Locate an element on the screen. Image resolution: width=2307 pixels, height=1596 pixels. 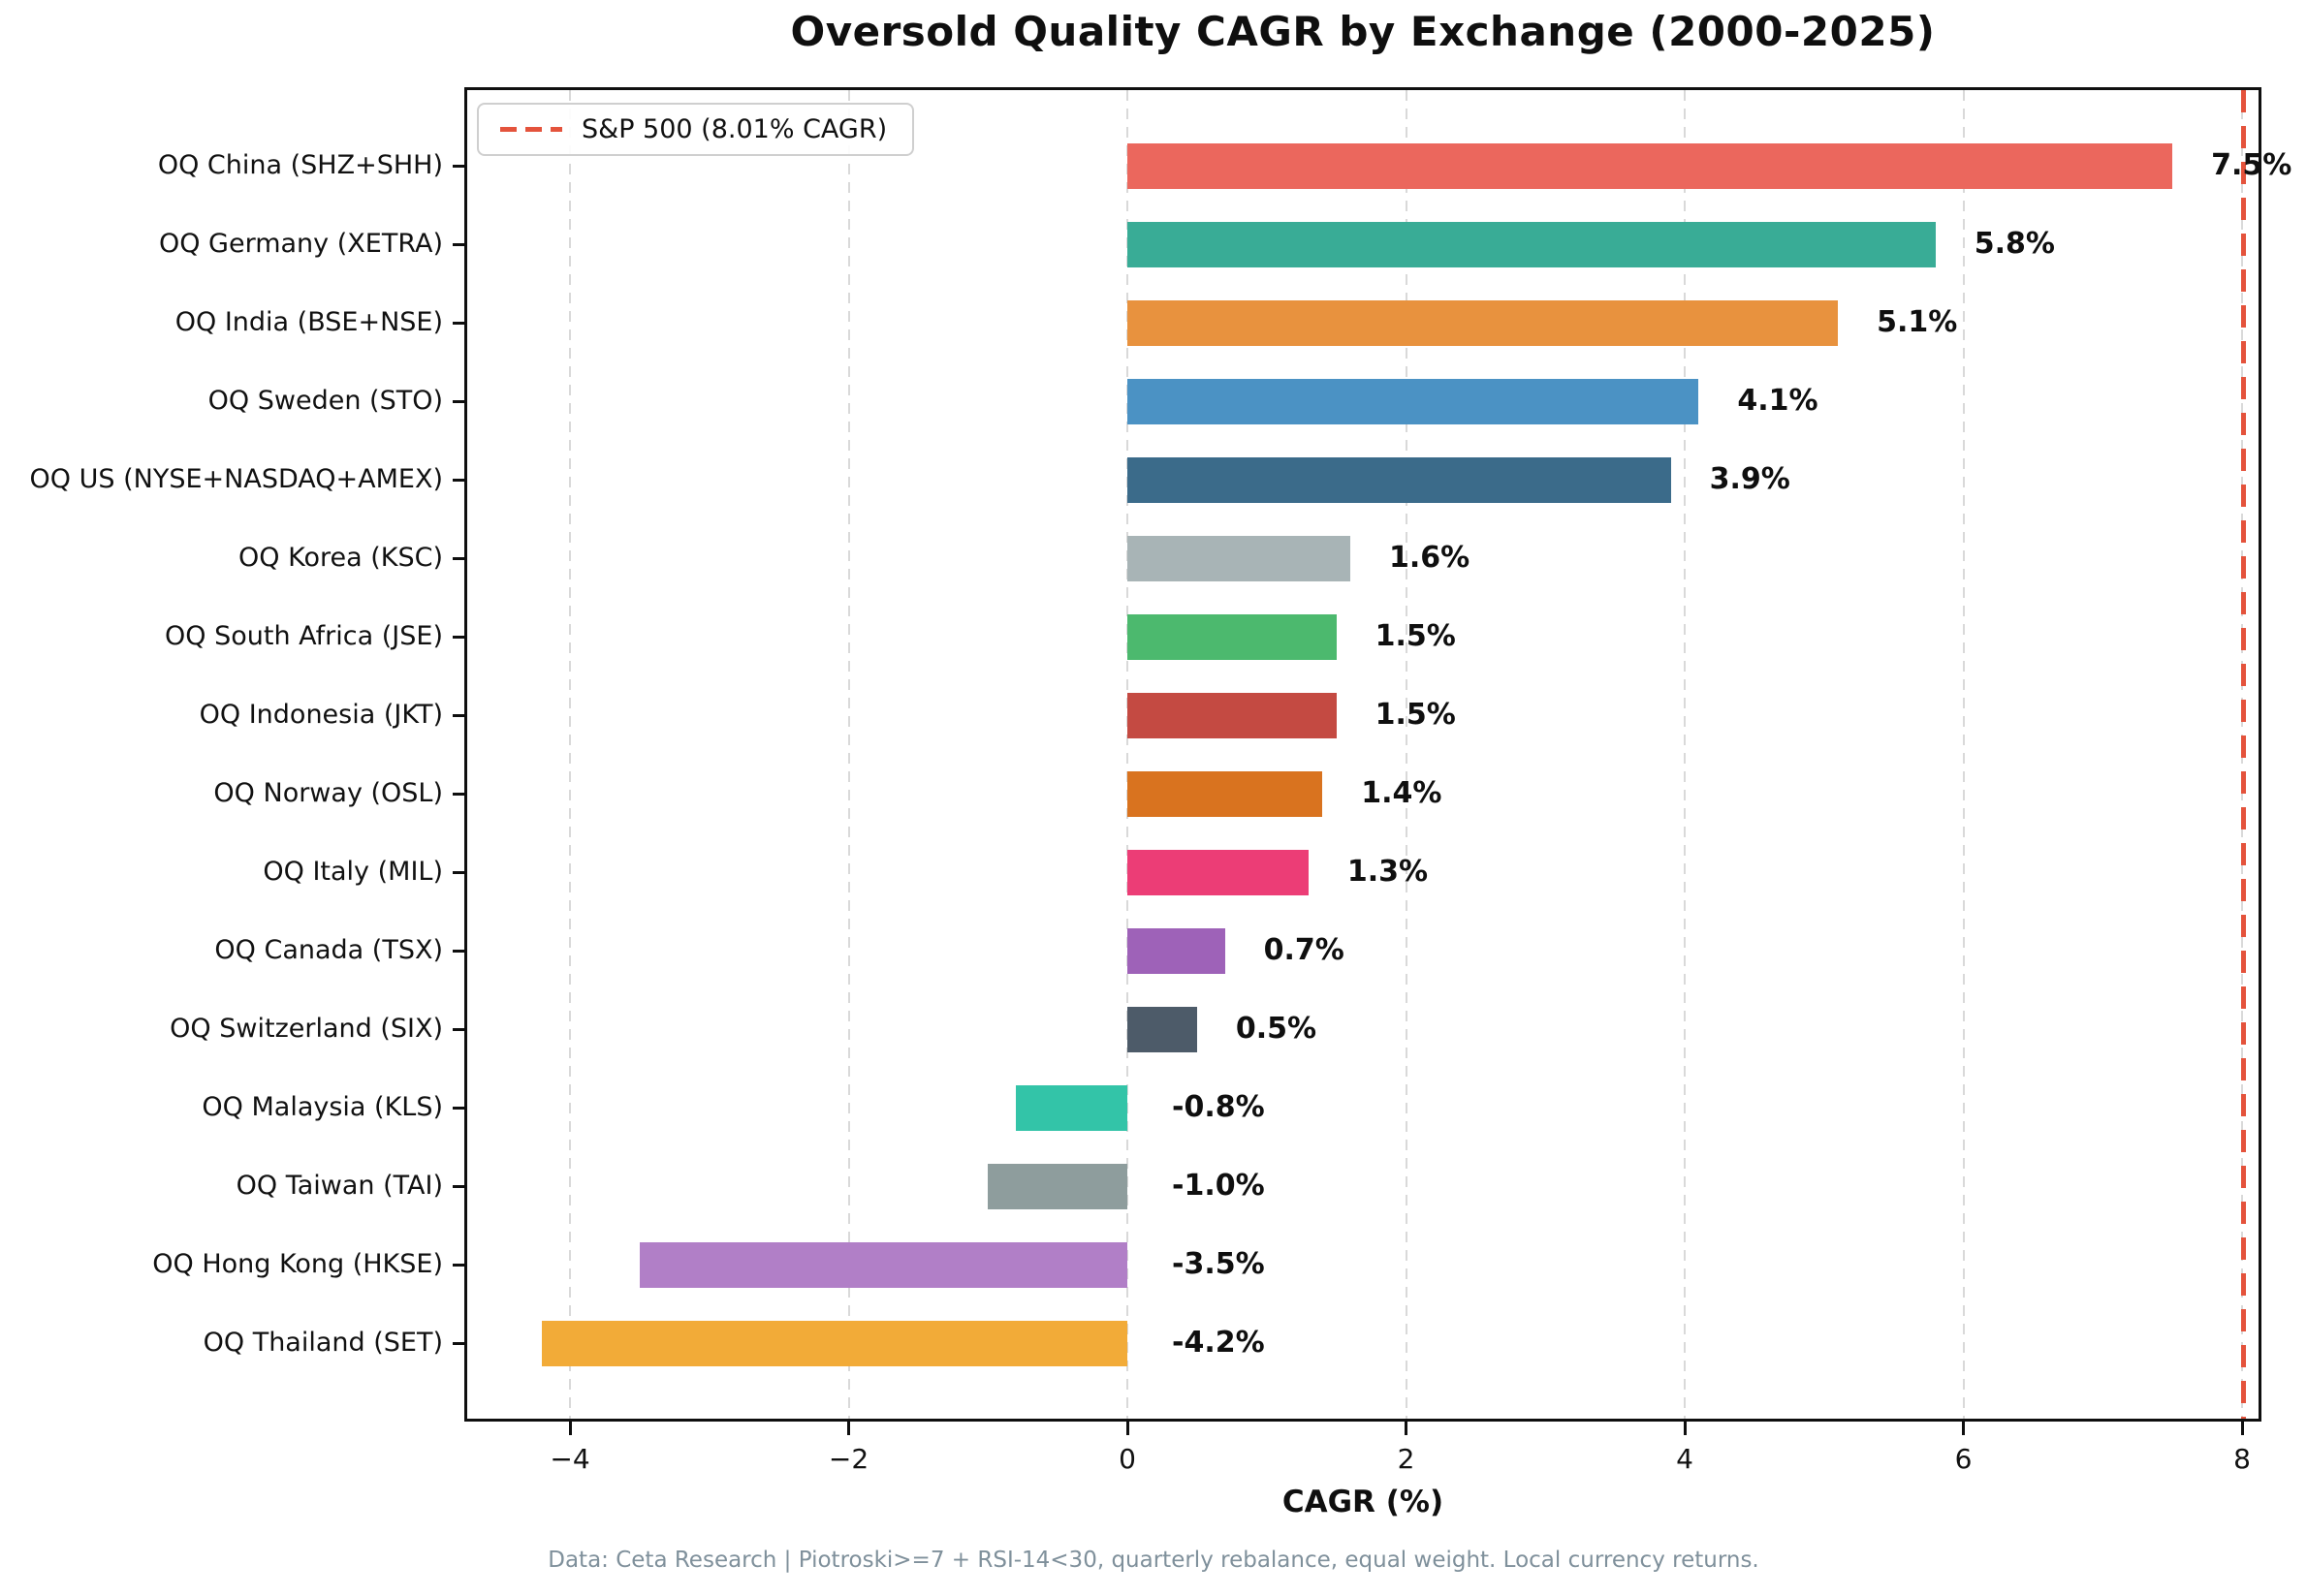
sp500-dashed-line-icon is located at coordinates (531, 129).